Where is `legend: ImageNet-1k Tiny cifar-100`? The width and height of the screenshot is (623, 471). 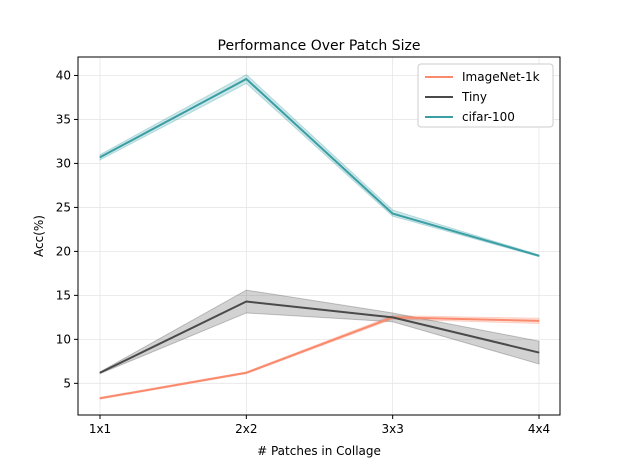
legend: ImageNet-1k Tiny cifar-100 is located at coordinates (485, 95).